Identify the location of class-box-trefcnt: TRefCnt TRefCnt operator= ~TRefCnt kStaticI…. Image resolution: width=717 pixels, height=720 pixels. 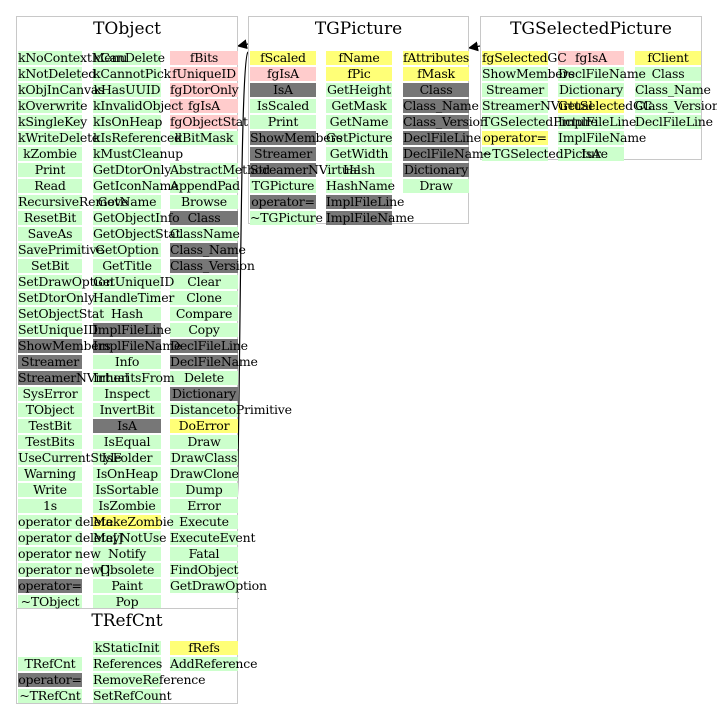
(136, 656).